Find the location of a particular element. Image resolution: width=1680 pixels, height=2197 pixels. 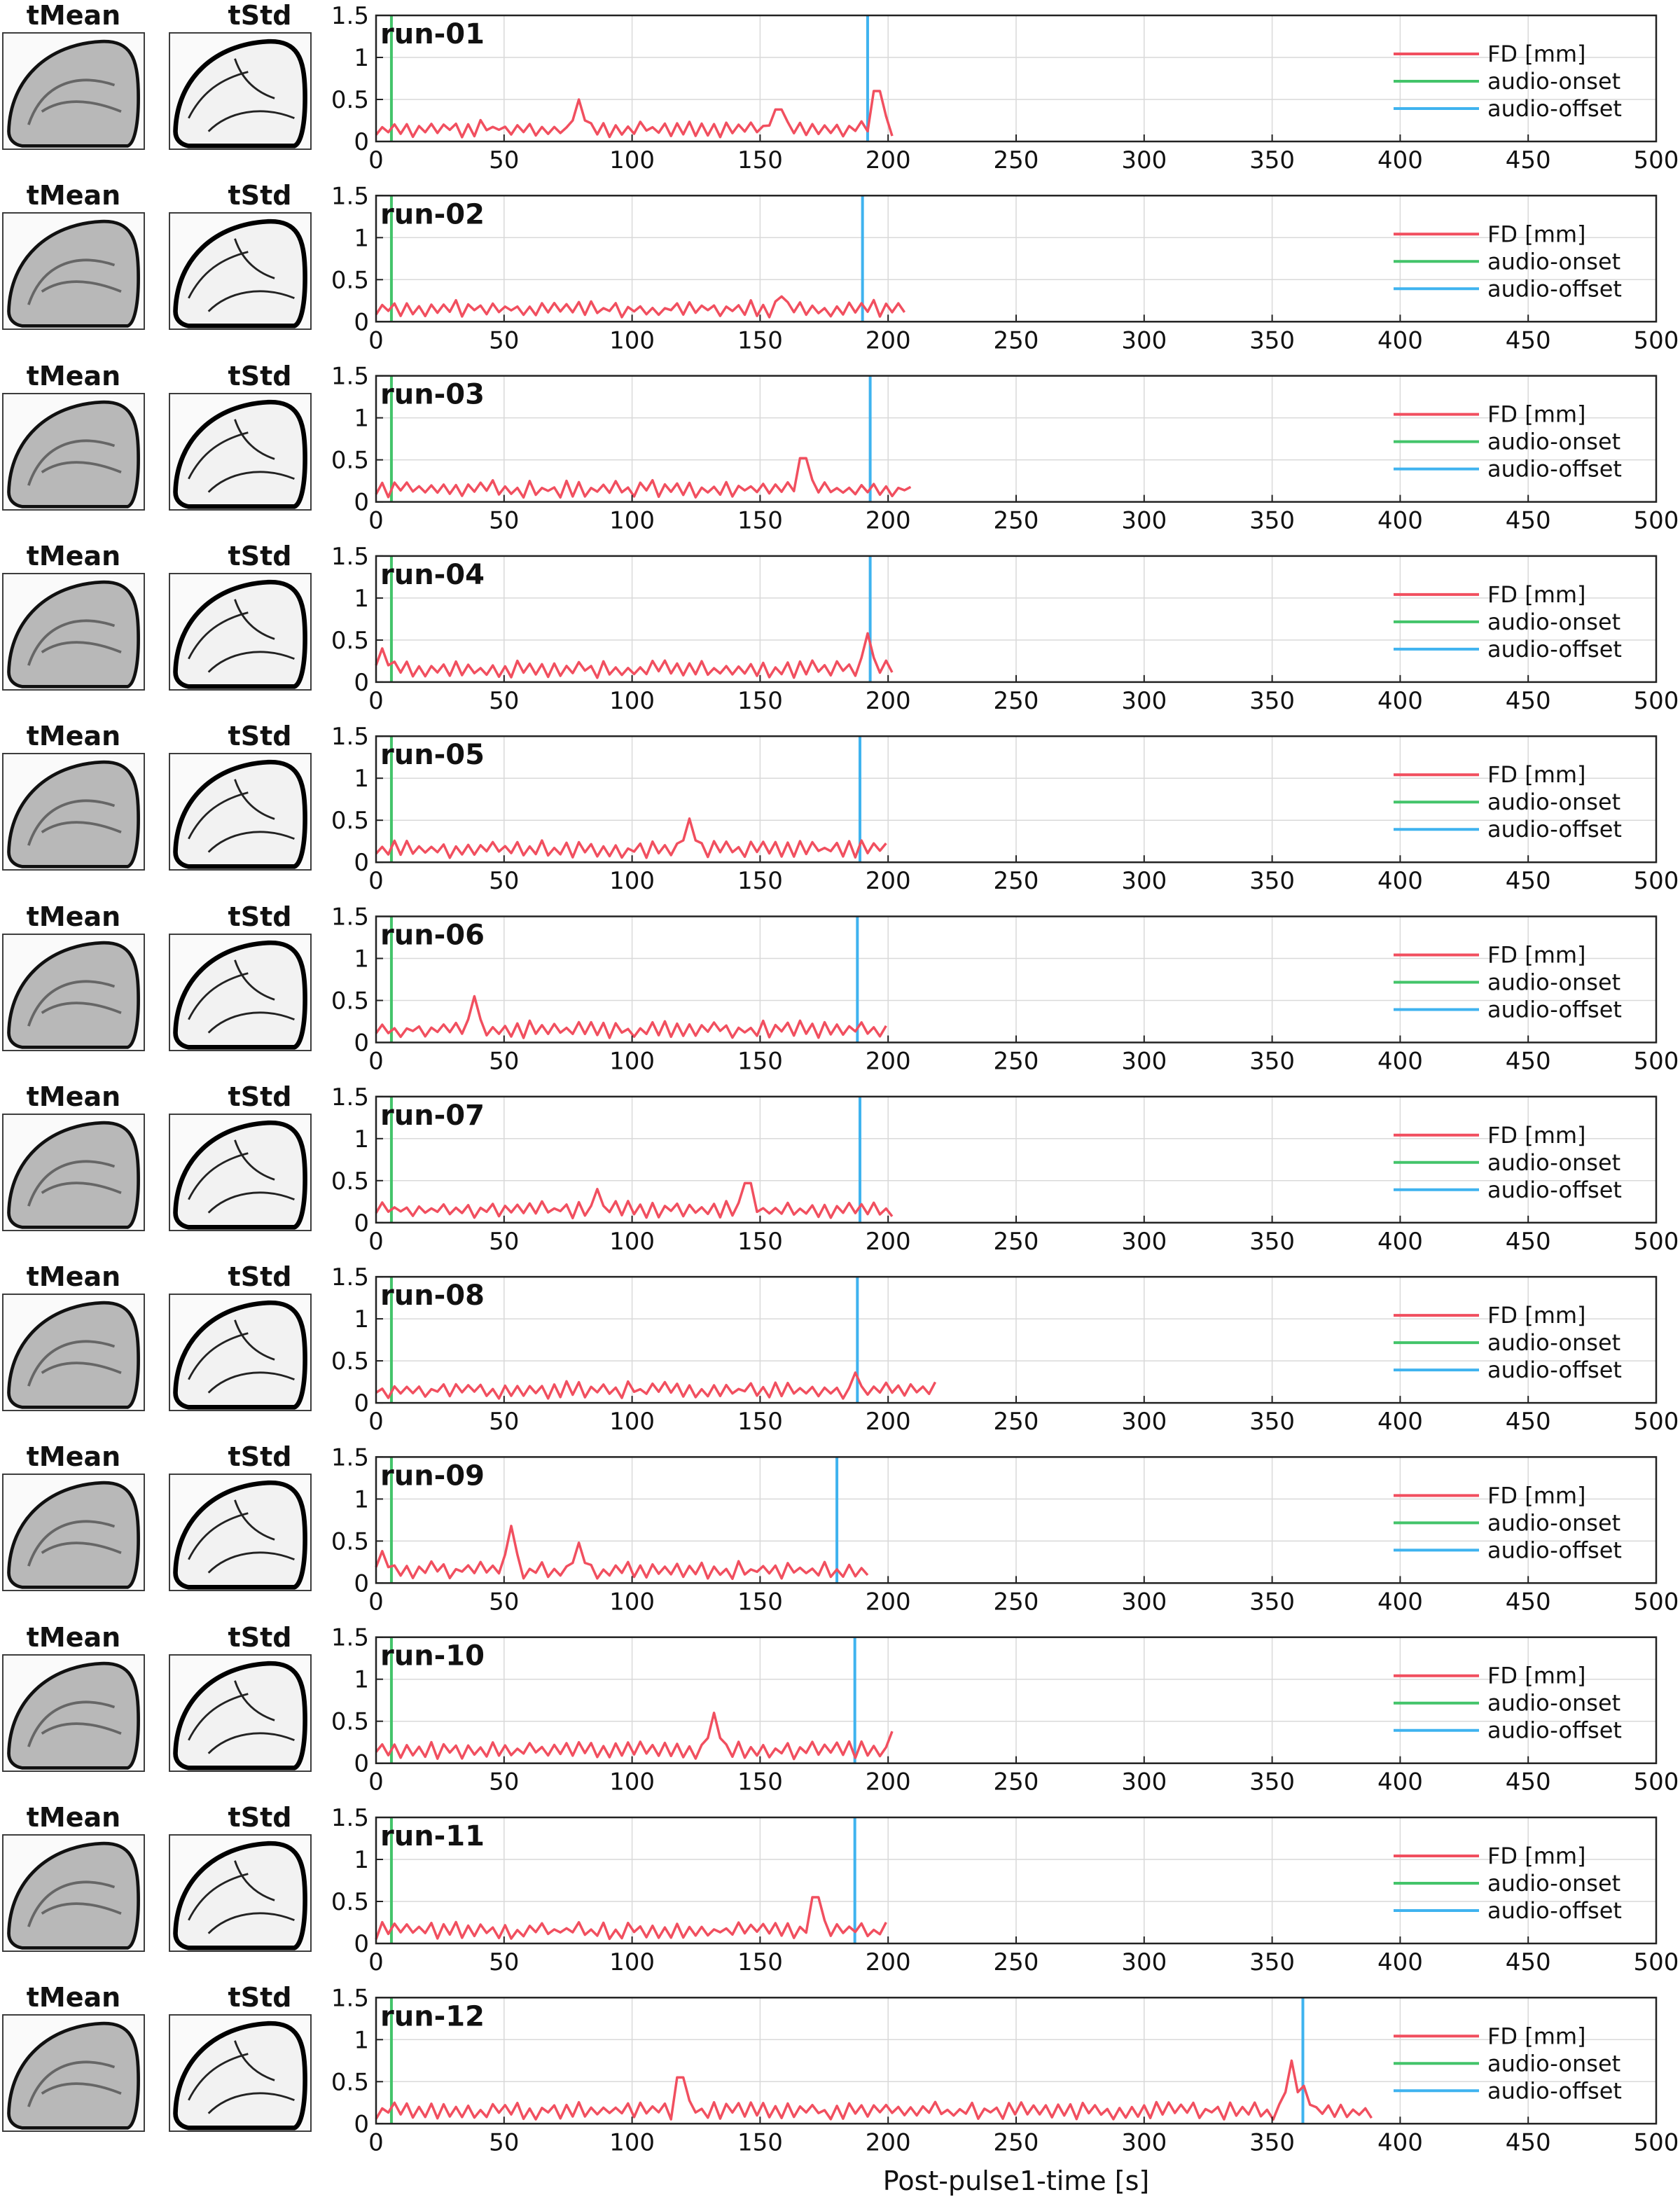

run-title: run-05 is located at coordinates (432, 755).